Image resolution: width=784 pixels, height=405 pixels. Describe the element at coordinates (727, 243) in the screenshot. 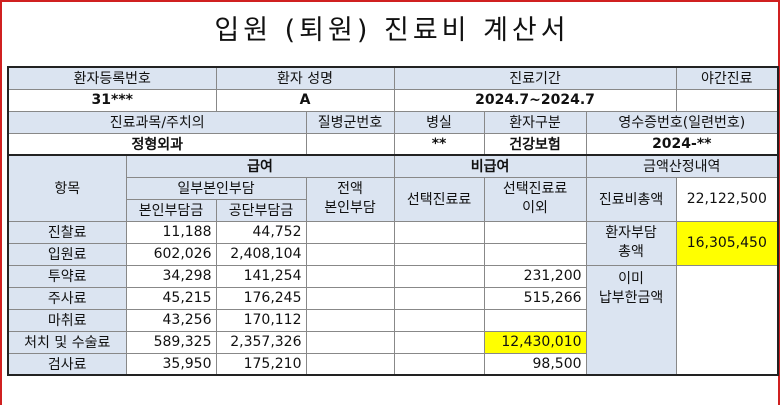

I see `patient-total-value: 16,305,450` at that location.